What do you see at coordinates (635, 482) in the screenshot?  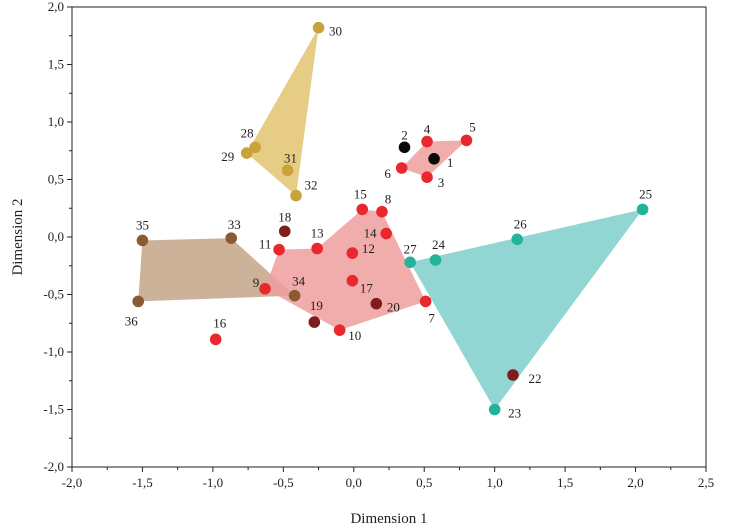 I see `x-tick-label: 2,0` at bounding box center [635, 482].